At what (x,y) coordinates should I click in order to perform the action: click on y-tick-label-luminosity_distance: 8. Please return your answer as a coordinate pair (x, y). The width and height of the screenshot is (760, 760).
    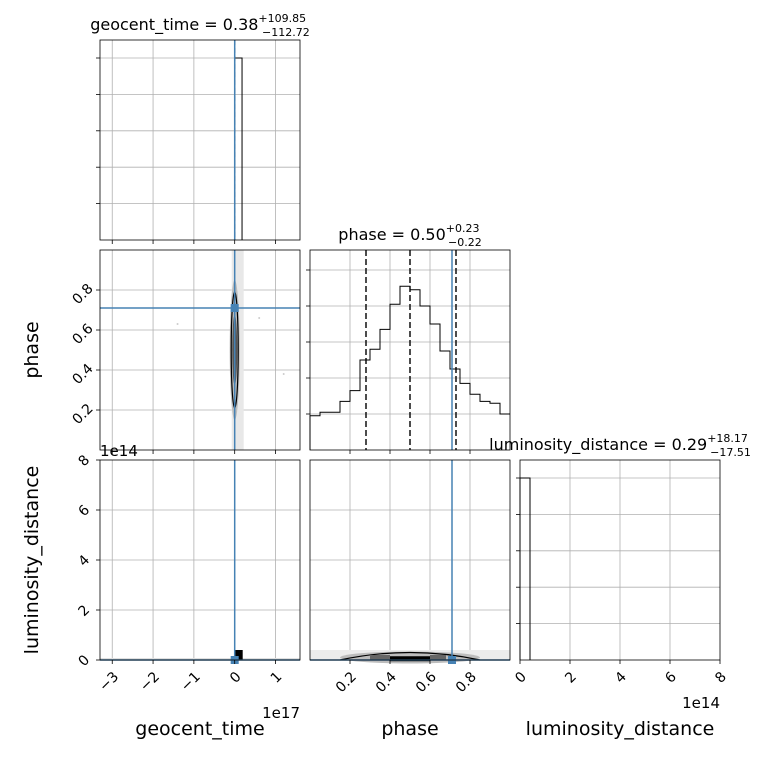
    Looking at the image, I should click on (85, 461).